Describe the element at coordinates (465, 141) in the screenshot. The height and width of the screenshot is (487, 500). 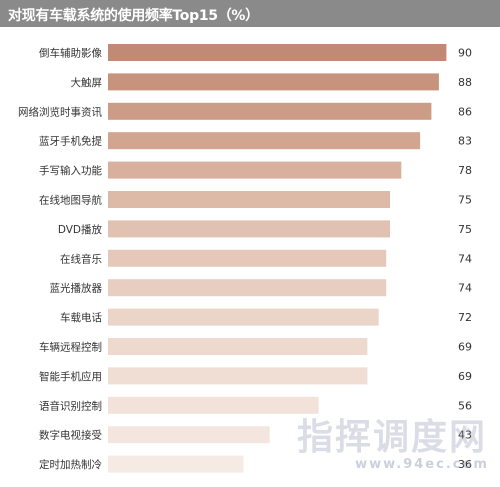
I see `value-label: 83` at that location.